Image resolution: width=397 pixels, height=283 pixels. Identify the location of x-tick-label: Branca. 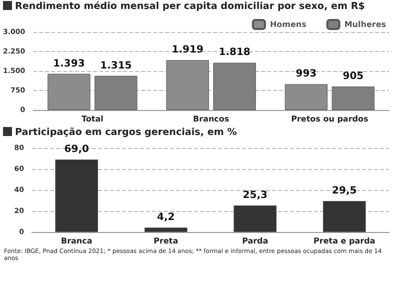
(76, 241).